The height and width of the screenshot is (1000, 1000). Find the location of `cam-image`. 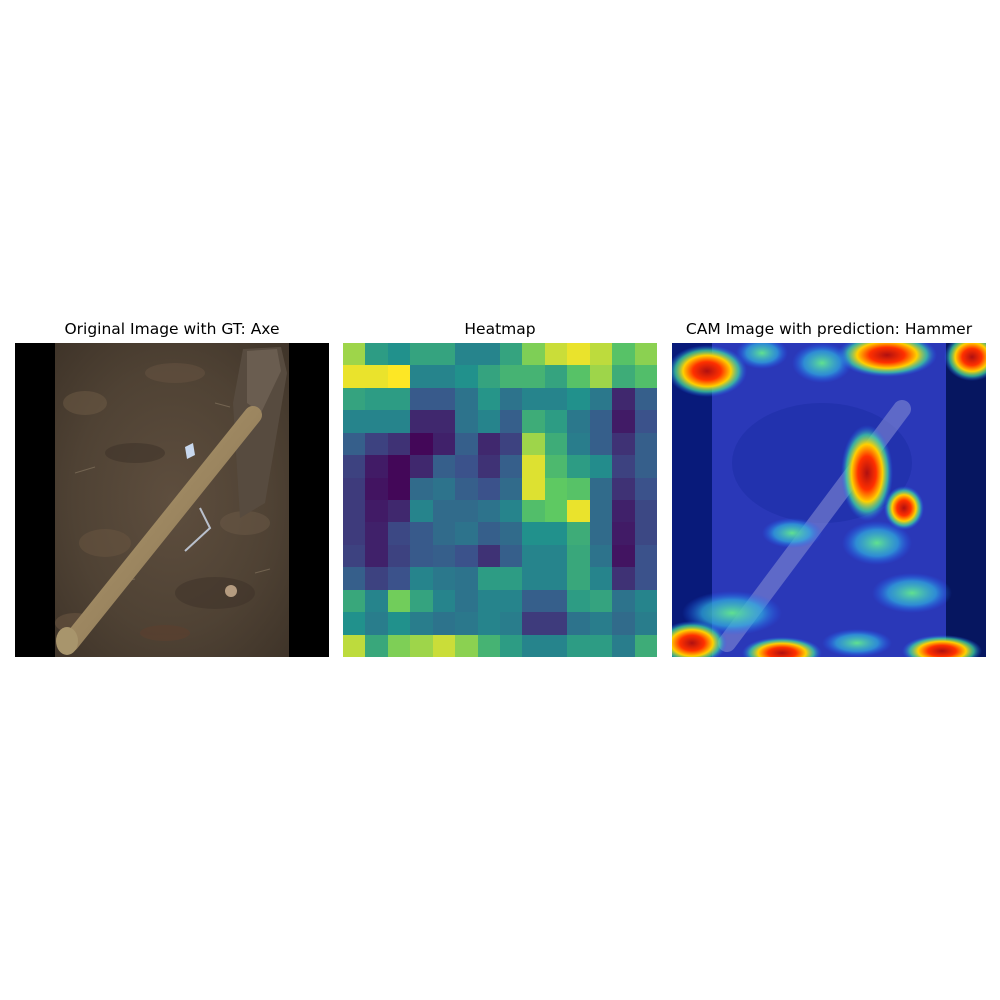

cam-image is located at coordinates (829, 500).